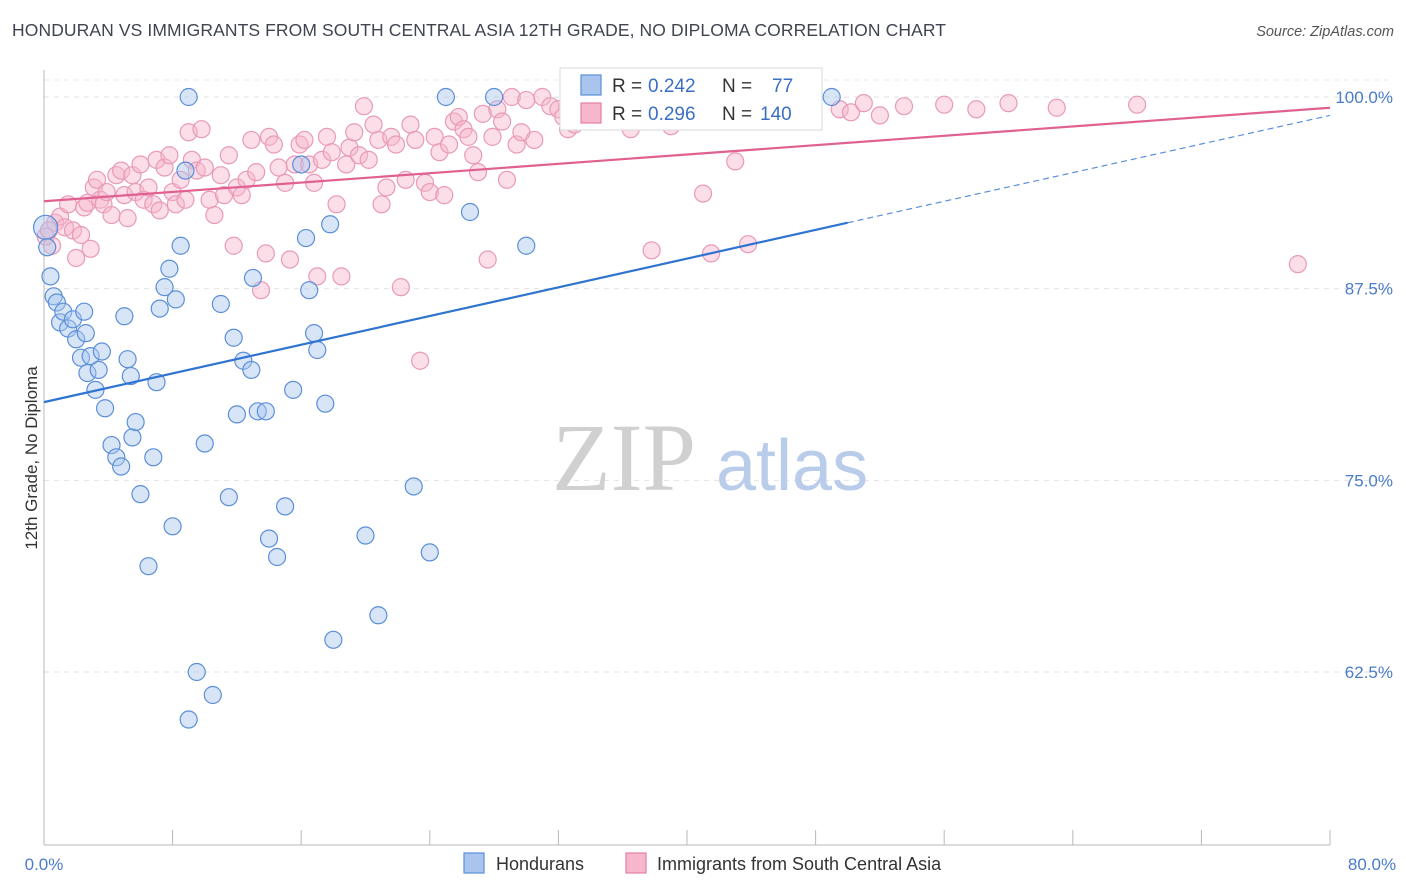 The image size is (1406, 892). I want to click on y-axis-label: 12th Grade, No Diploma, so click(31, 458).